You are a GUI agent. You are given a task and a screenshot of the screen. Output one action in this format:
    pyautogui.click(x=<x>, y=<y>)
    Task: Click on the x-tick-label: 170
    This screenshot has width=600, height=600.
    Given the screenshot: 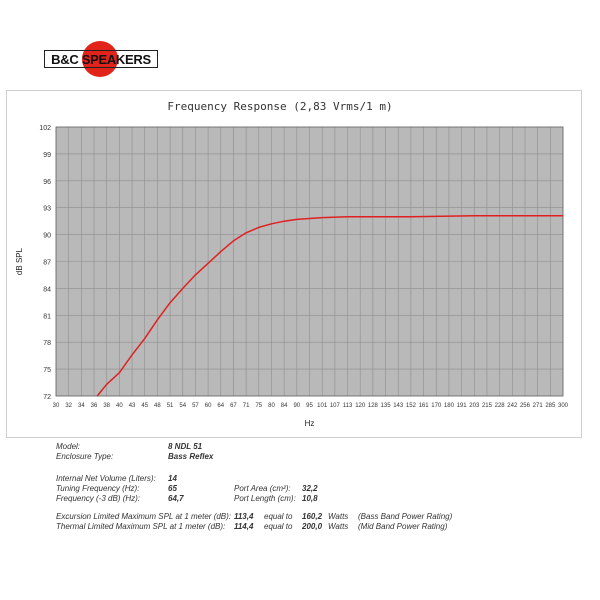 What is the action you would take?
    pyautogui.click(x=436, y=406)
    